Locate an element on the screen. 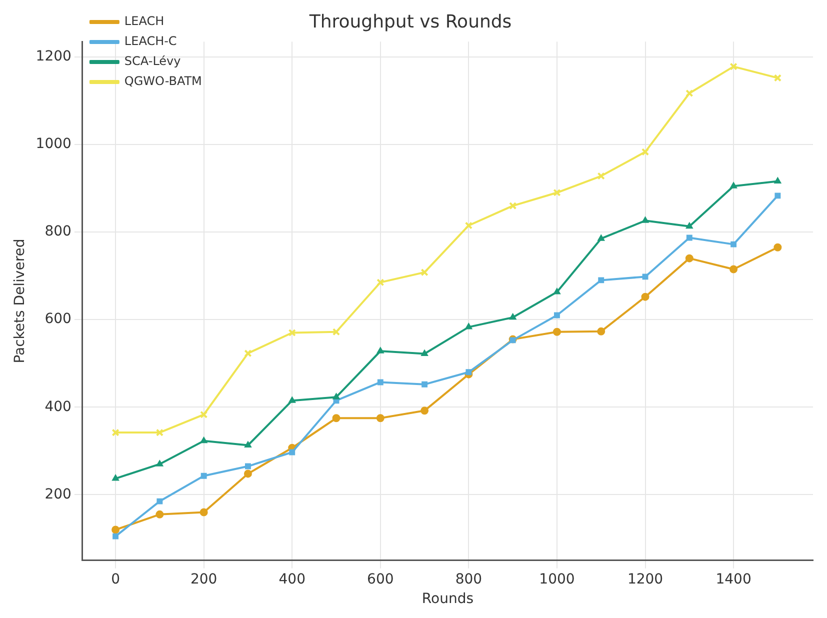 This screenshot has height=618, width=827. legend-label: QGWO-BATM is located at coordinates (163, 81).